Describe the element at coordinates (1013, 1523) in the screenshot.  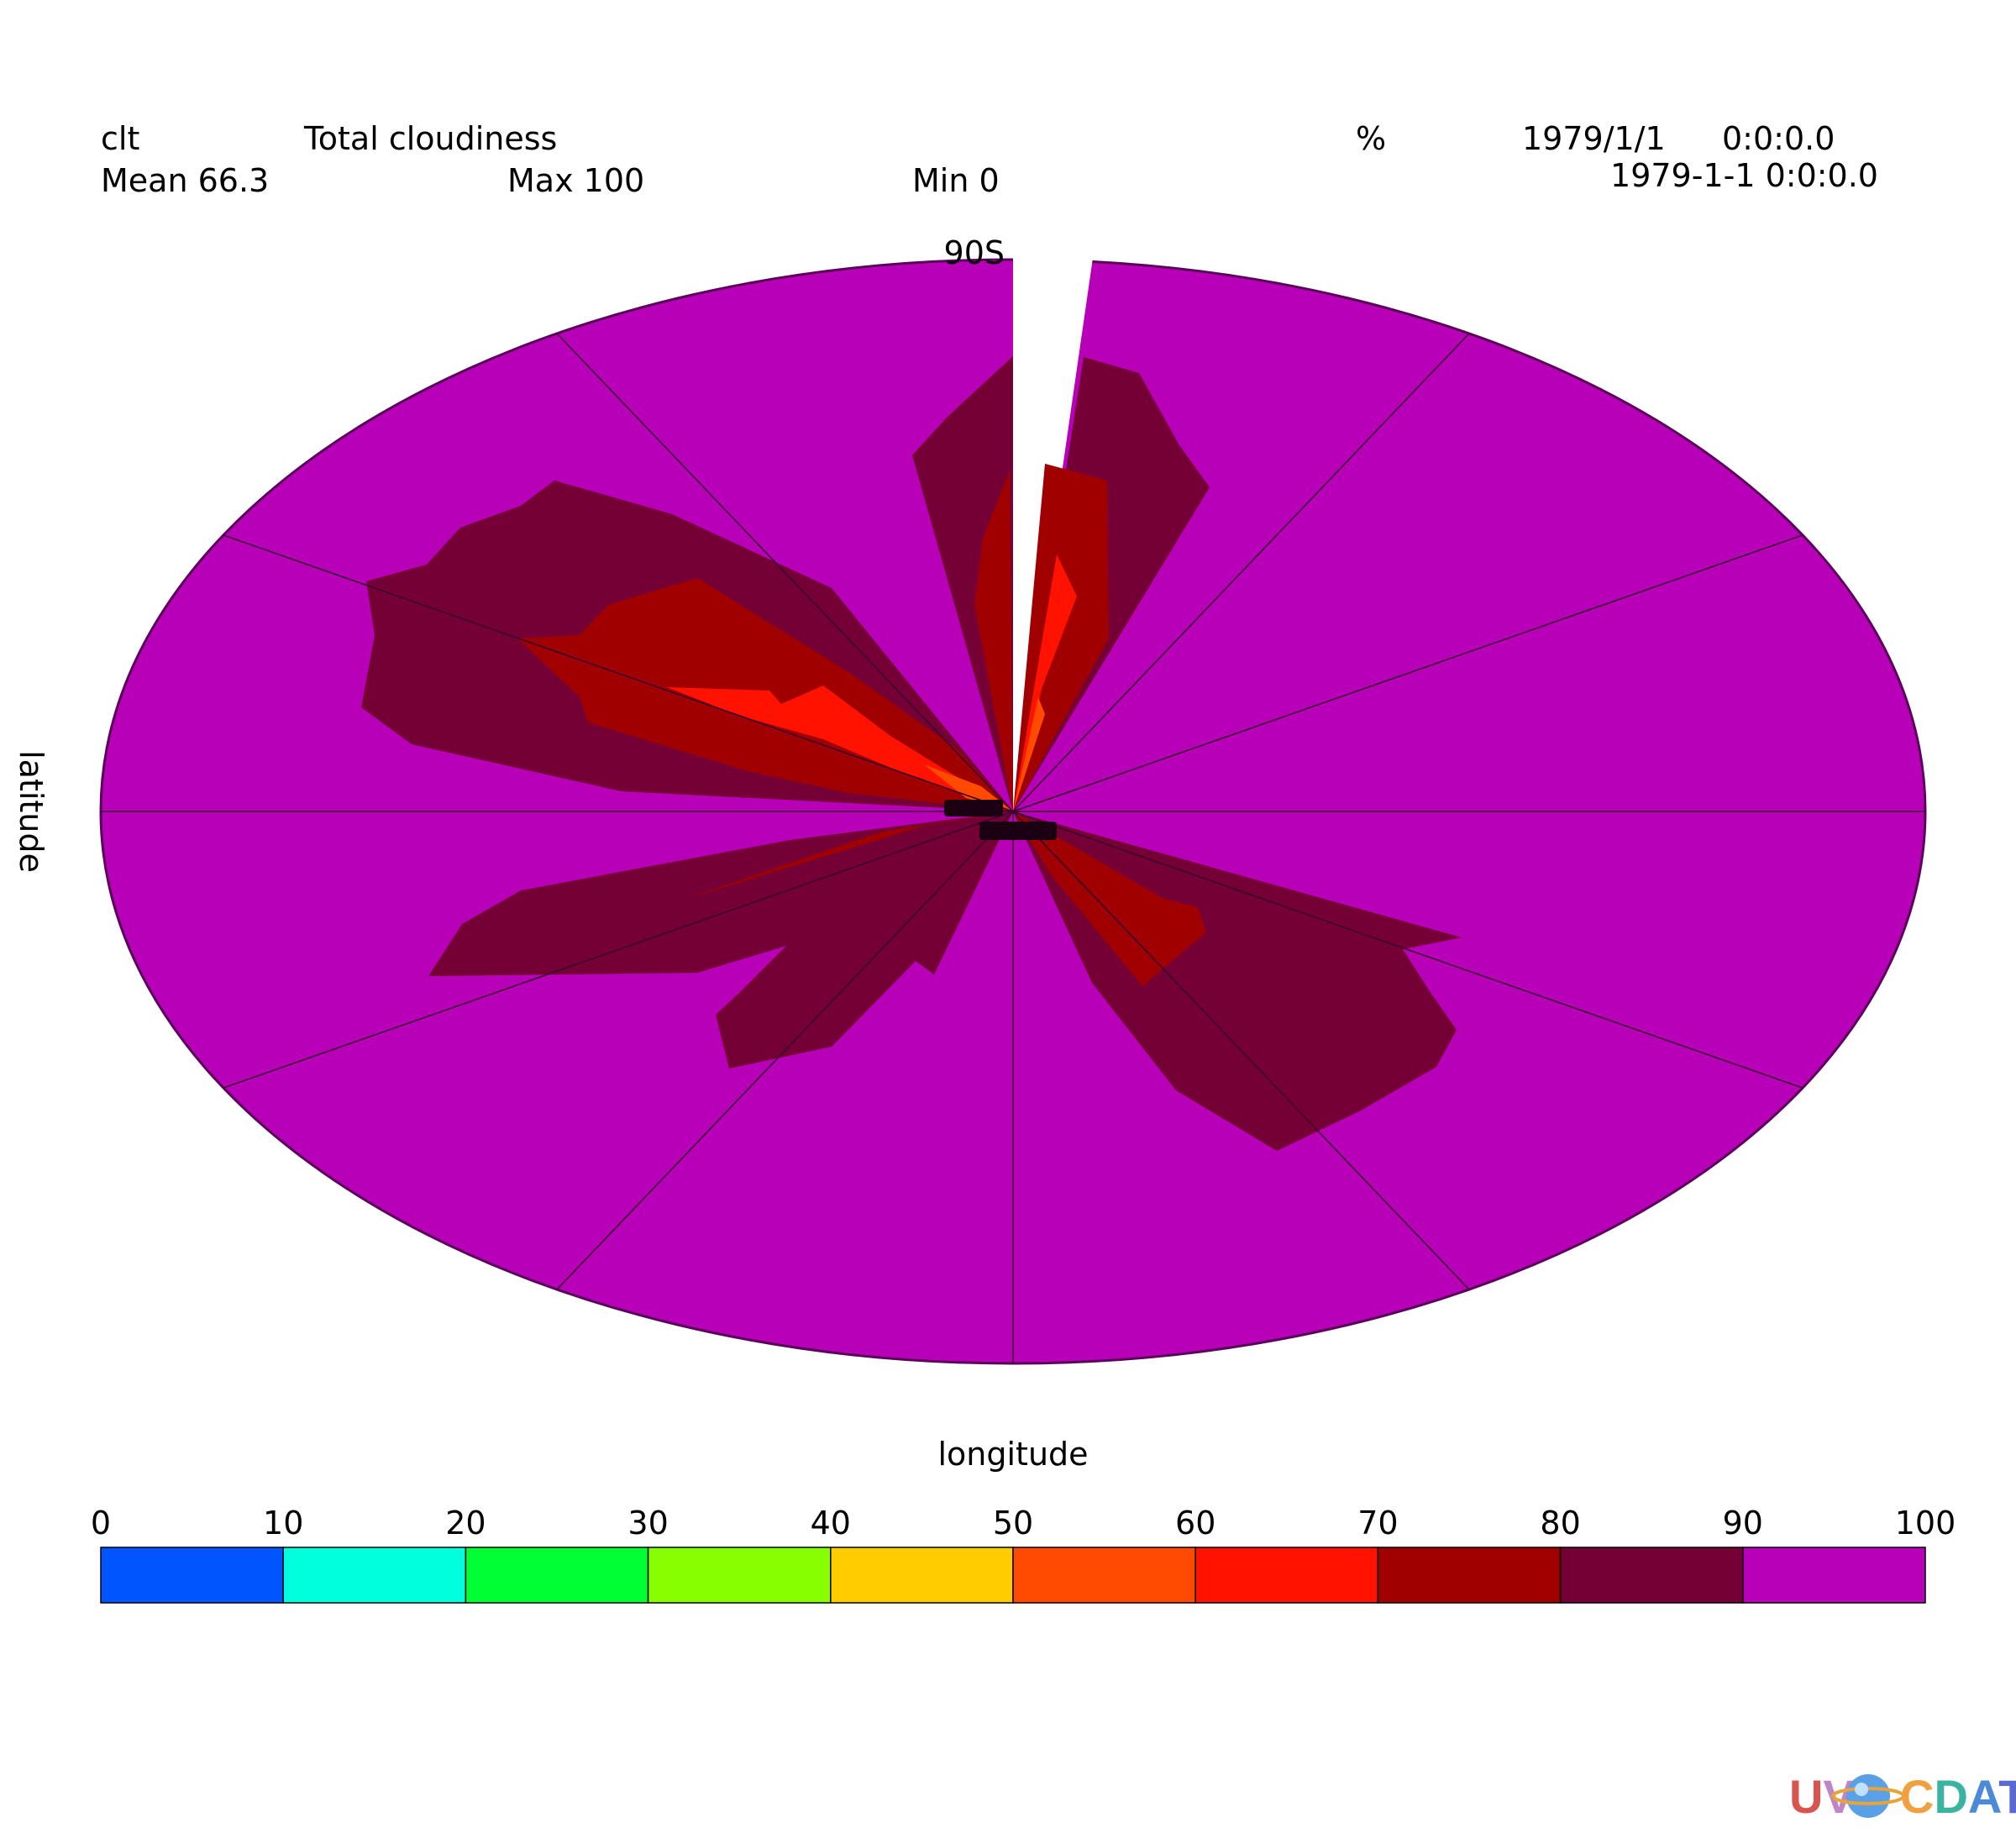
I see `colorbar-level-label: 50` at that location.